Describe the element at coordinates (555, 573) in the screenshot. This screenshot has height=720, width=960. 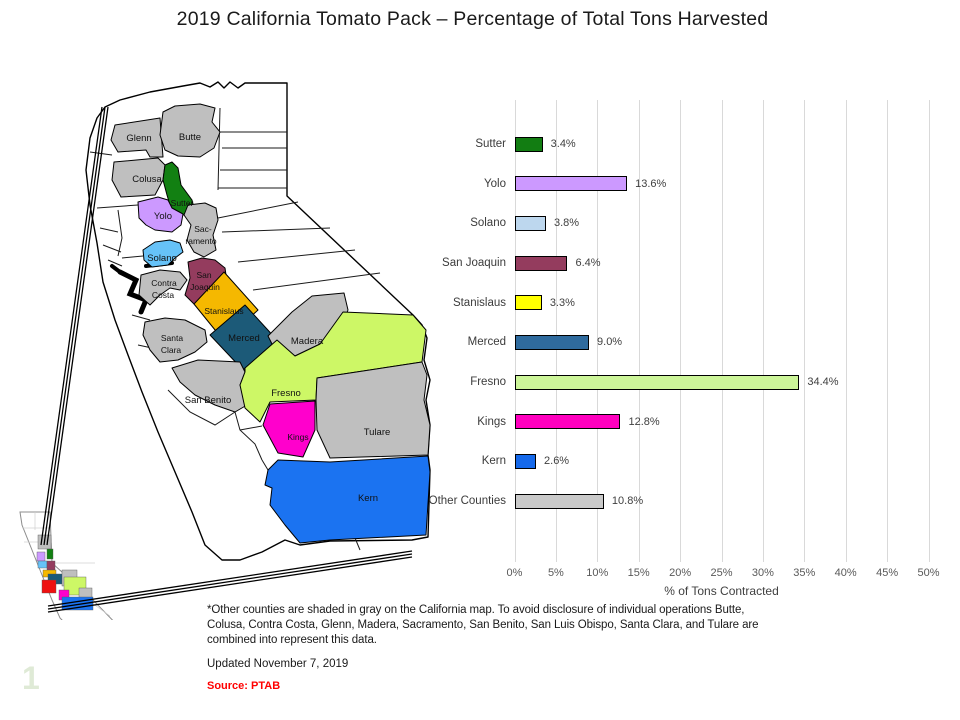
I see `x-tick-label: 5%` at that location.